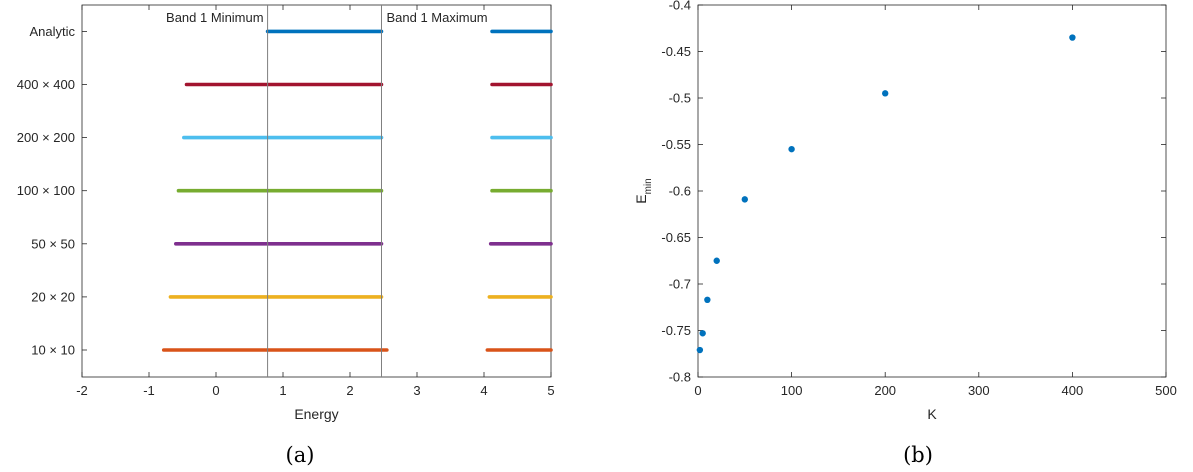  What do you see at coordinates (436, 17) in the screenshot?
I see `band-maximum-label: Band 1 Maximum` at bounding box center [436, 17].